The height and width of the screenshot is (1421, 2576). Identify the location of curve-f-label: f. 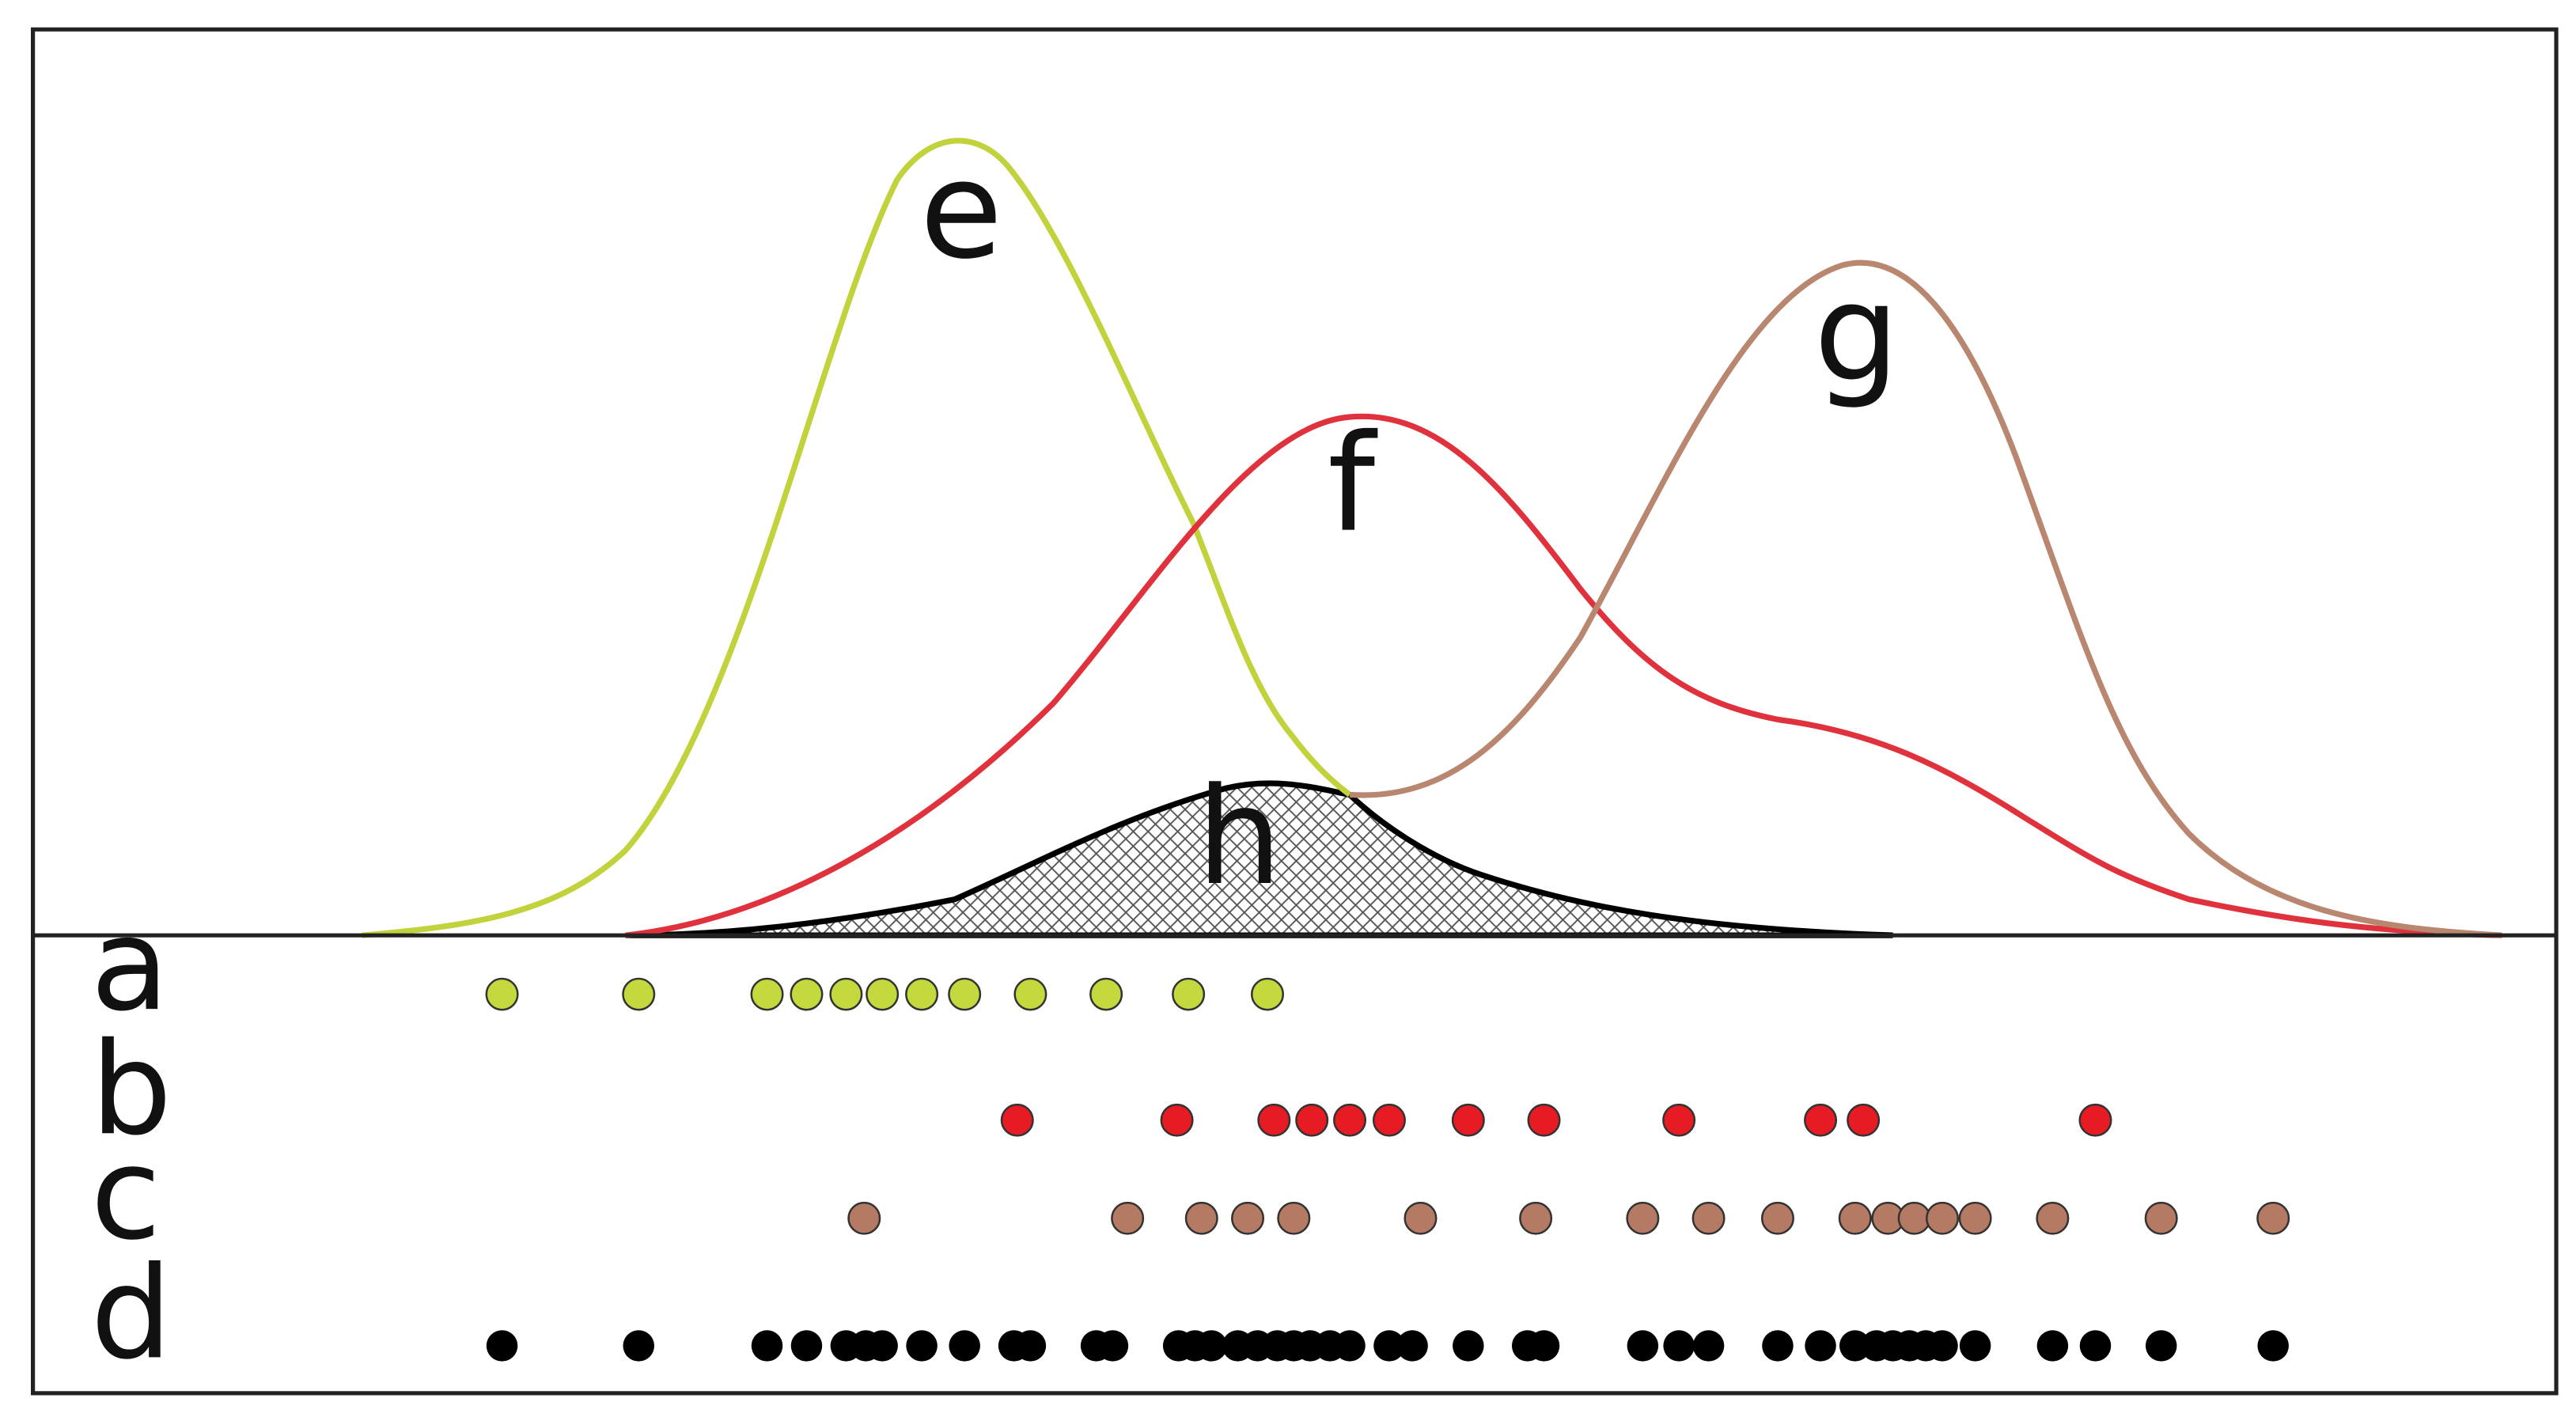
(1353, 484).